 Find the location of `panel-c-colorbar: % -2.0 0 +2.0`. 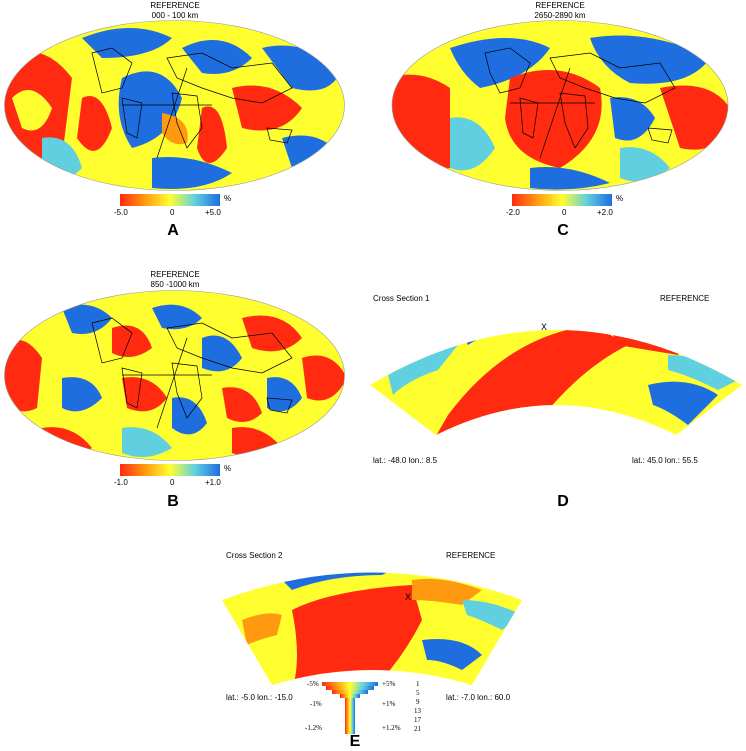

panel-c-colorbar: % -2.0 0 +2.0 is located at coordinates (574, 207).